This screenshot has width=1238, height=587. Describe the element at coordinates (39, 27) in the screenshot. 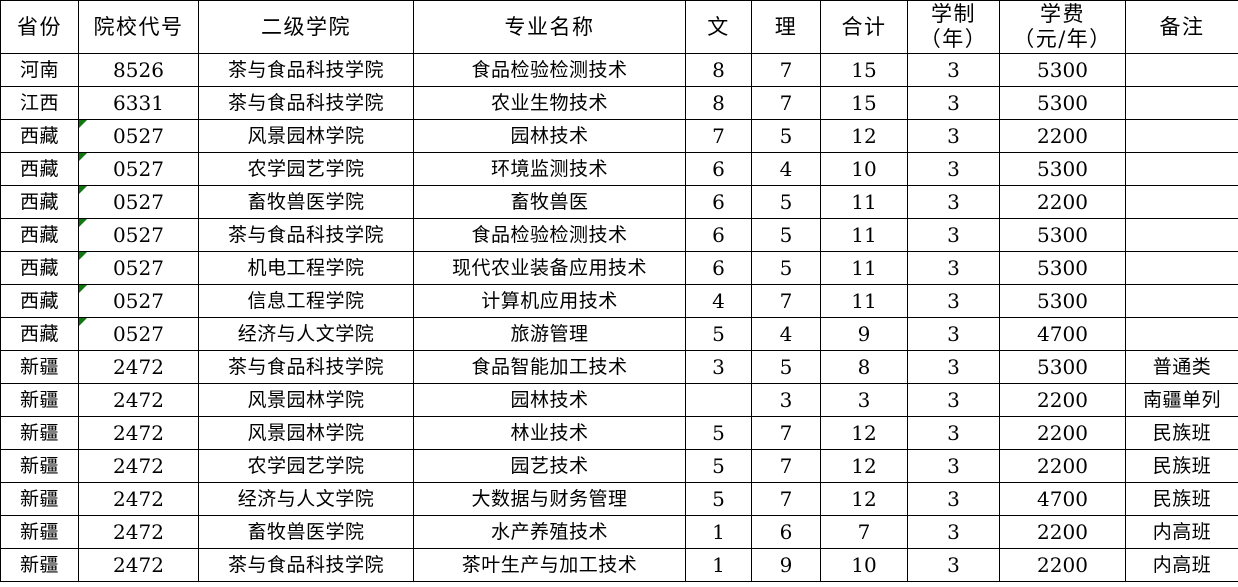

I see `column-header-province: 省份` at that location.